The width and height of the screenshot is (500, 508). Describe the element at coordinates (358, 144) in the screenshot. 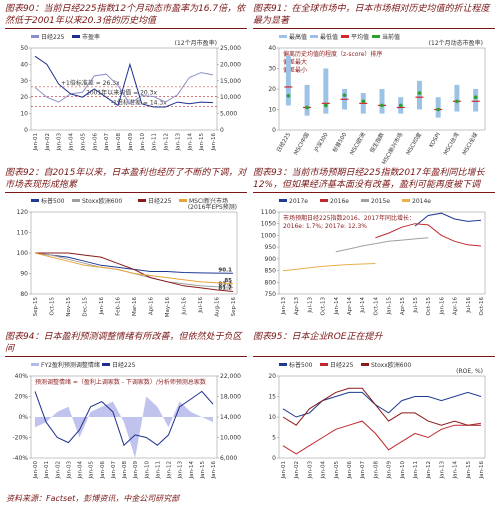

I see `x-tick-label: MSCI欧洲` at that location.